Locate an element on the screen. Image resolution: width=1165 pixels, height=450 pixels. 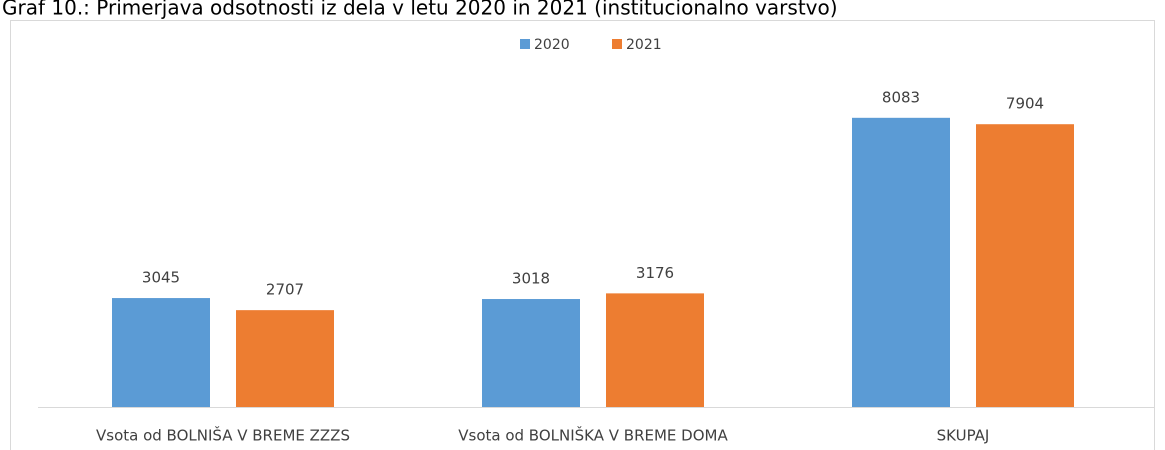
value-label: 8083 is located at coordinates (901, 97).